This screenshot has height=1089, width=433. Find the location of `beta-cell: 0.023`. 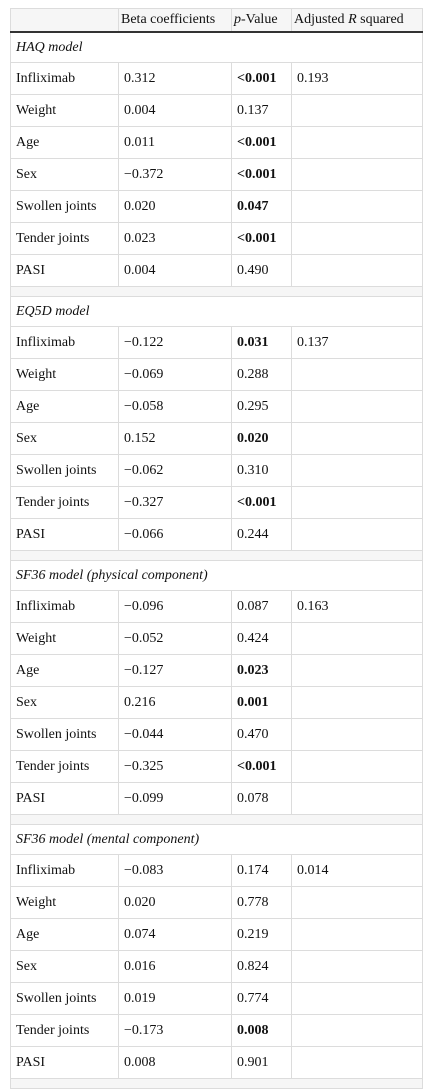

beta-cell: 0.023 is located at coordinates (175, 238).